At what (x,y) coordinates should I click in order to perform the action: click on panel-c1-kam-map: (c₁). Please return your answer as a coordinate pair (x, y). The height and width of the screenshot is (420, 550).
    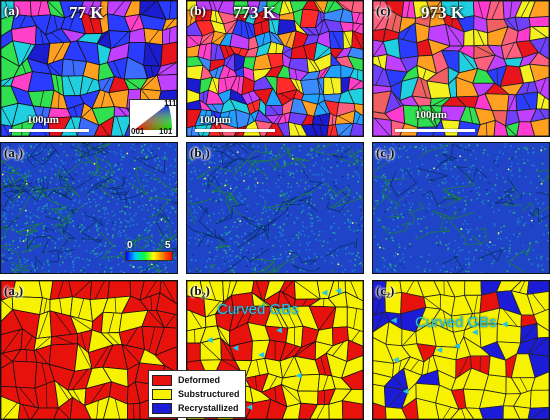
    Looking at the image, I should click on (461, 208).